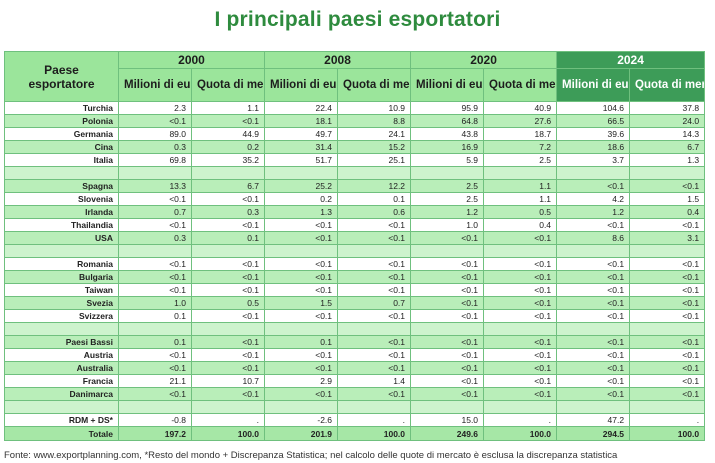 This screenshot has width=715, height=463. Describe the element at coordinates (61, 381) in the screenshot. I see `country-name: Francia` at that location.